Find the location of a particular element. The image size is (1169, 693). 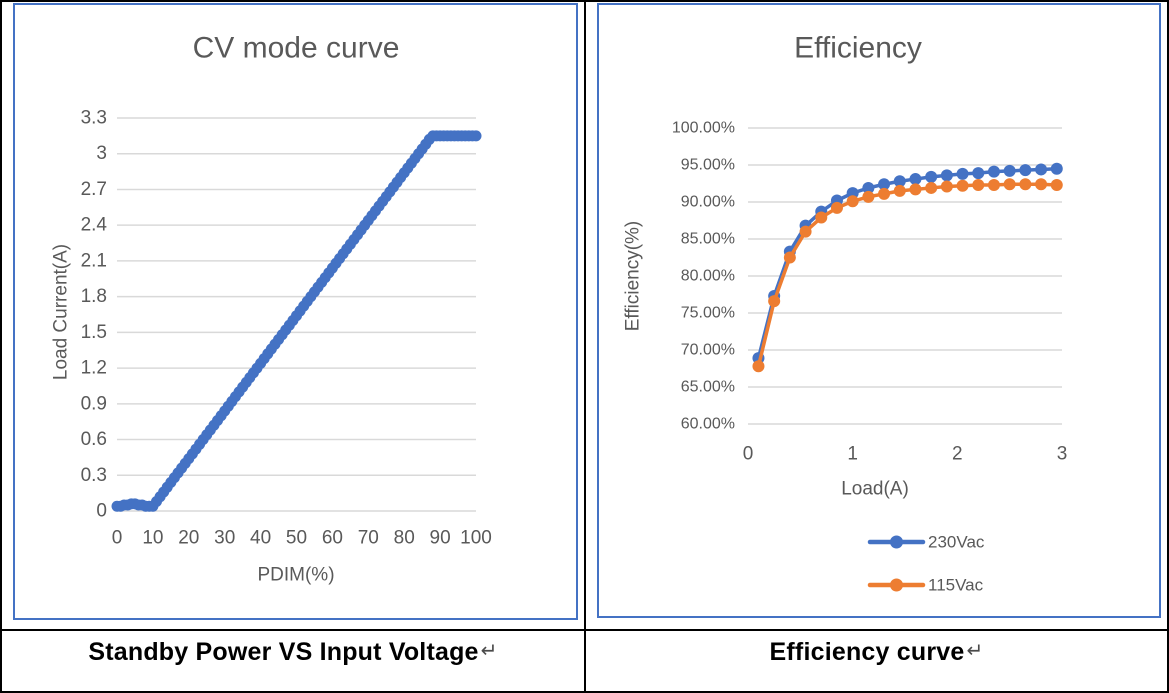

x-axis-tick-labels: 0 10 20 30 40 50 60 70 80 90 100 is located at coordinates (302, 538).